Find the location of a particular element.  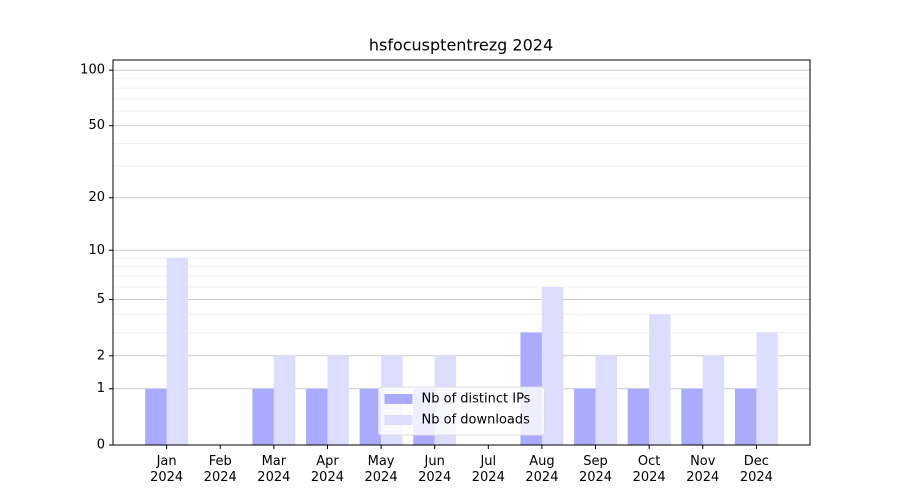

x-tick-label: Feb 2024 is located at coordinates (220, 469).